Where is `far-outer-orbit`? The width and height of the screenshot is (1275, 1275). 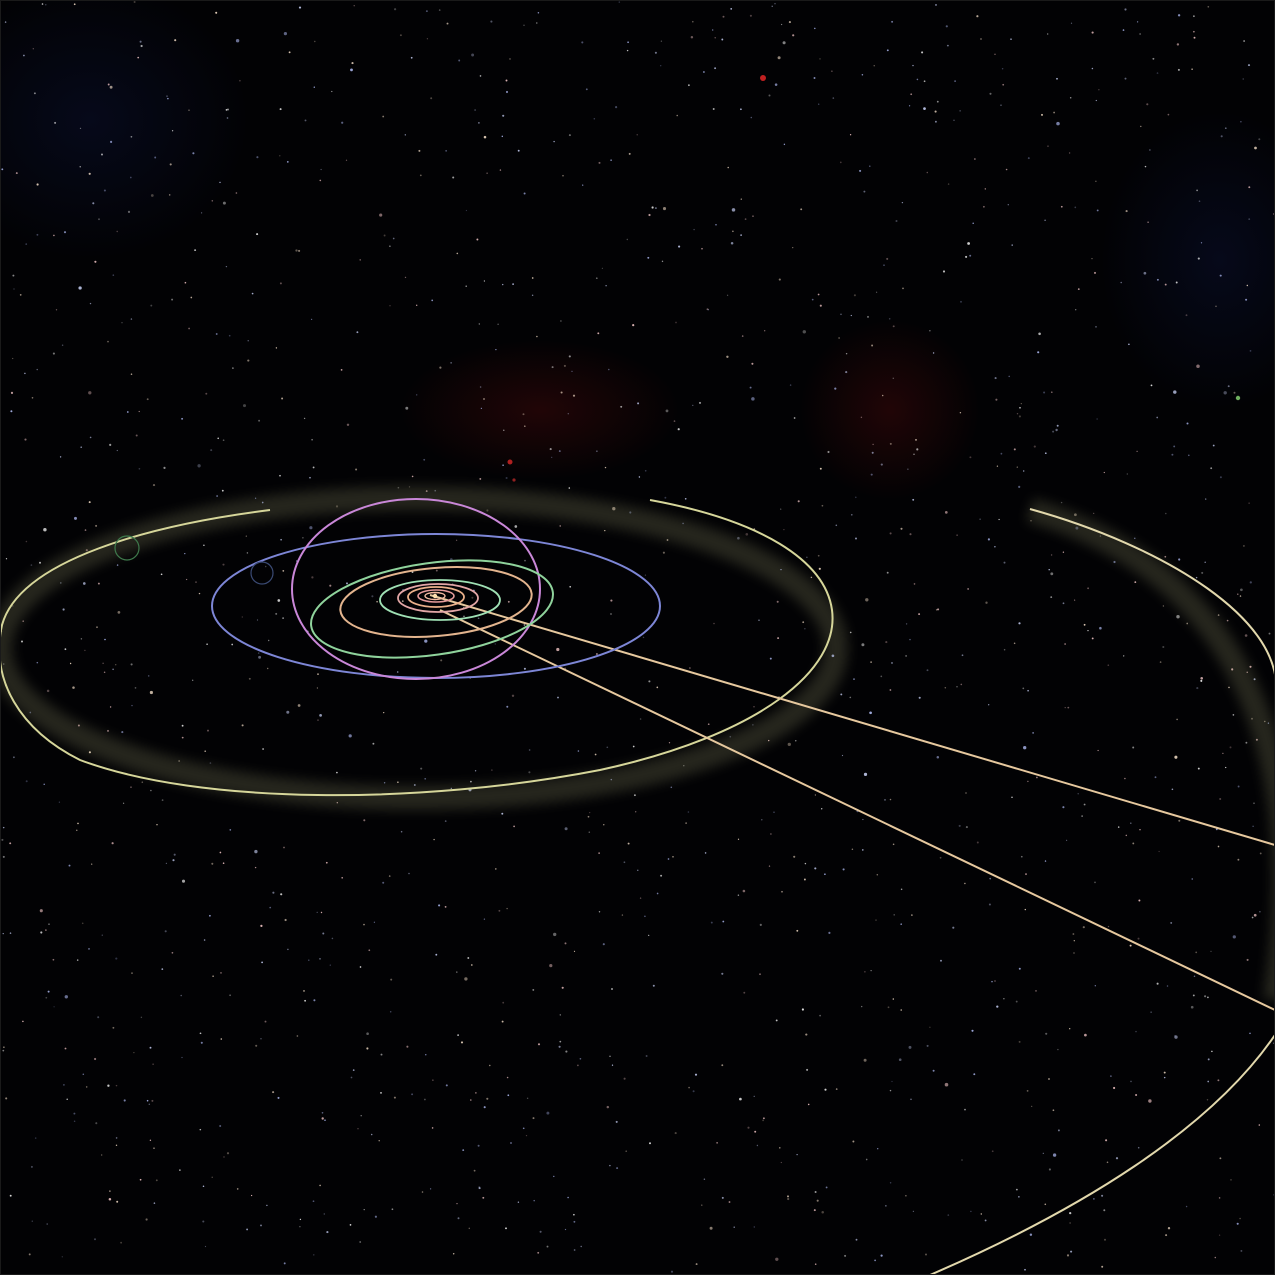 far-outer-orbit is located at coordinates (1152, 604).